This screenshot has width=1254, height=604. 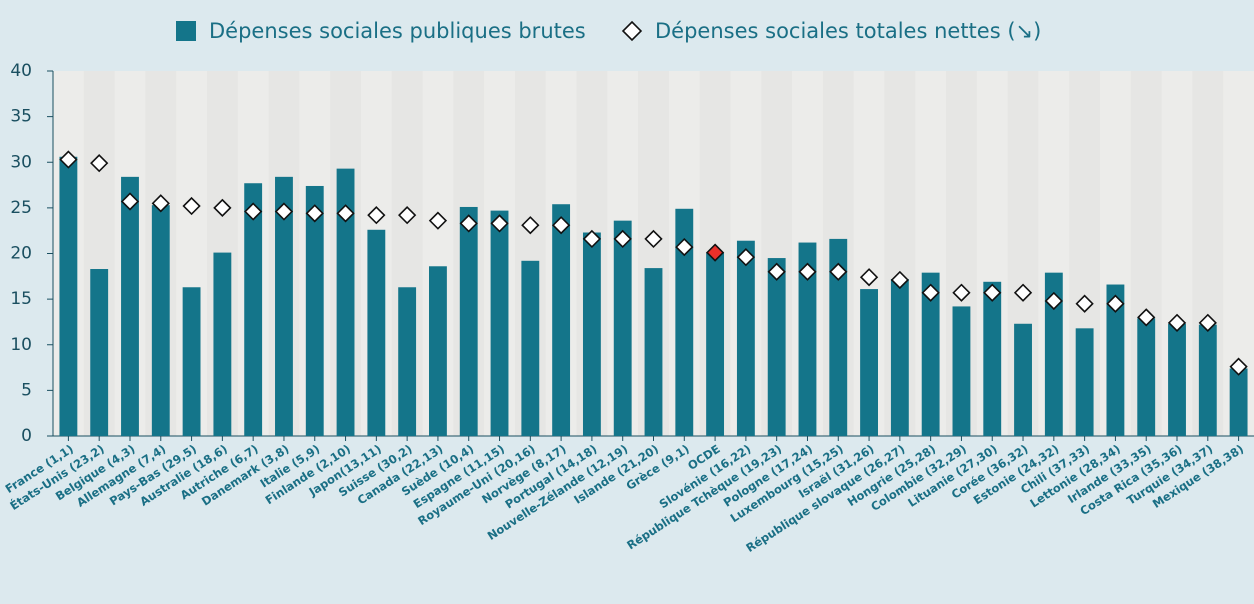 What do you see at coordinates (21, 345) in the screenshot?
I see `y-tick-label: 10` at bounding box center [21, 345].